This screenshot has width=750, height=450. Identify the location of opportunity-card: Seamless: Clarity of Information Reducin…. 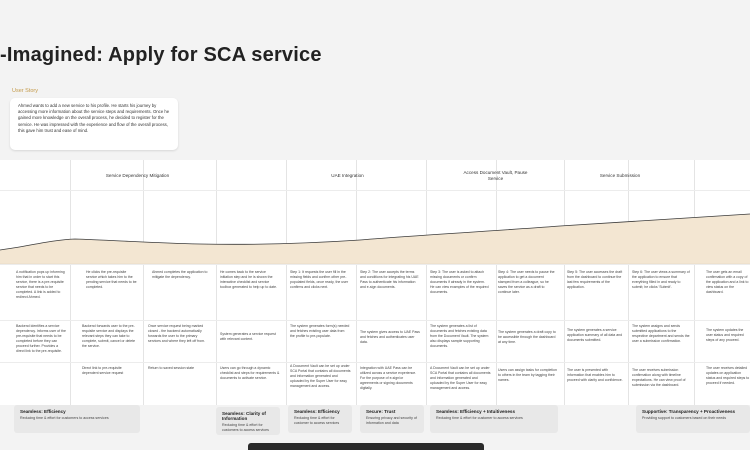
(248, 421).